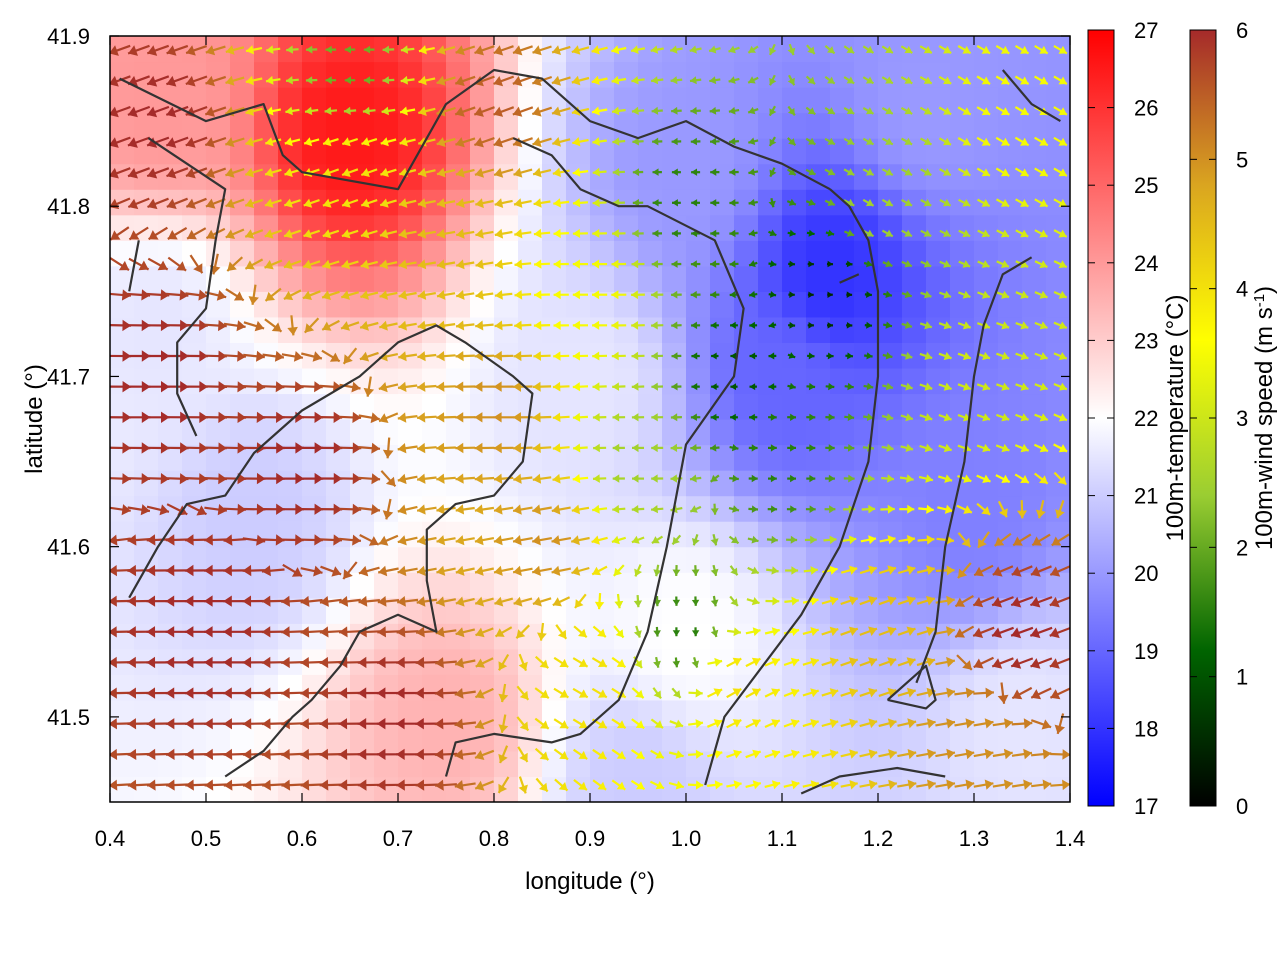  I want to click on x-tick-label: 1.3, so click(974, 838).